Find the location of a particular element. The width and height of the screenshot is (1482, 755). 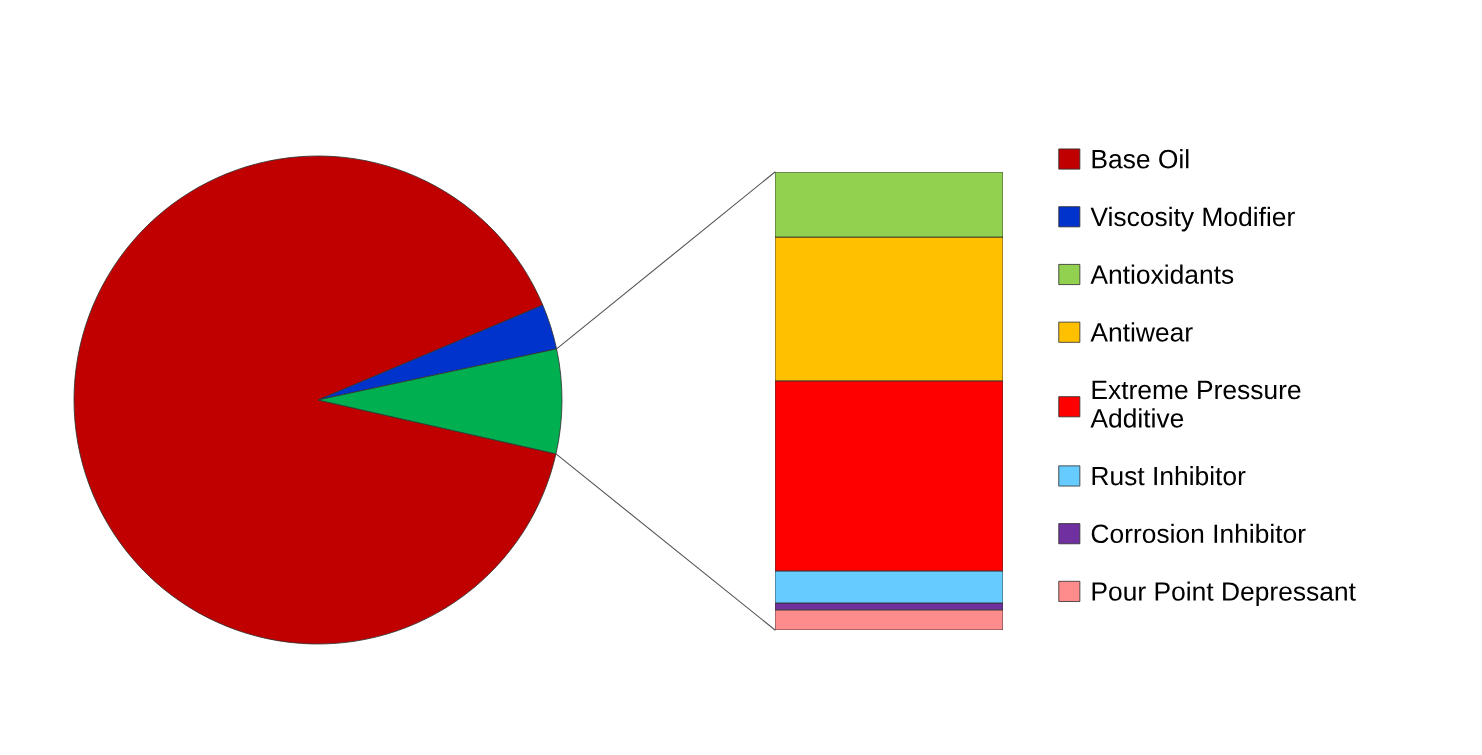

legend-label: Base Oil is located at coordinates (1140, 159).